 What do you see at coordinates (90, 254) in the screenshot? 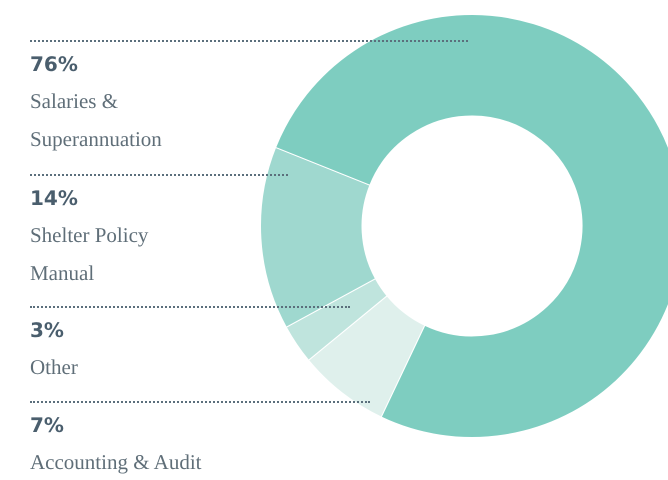
I see `slice-label: Shelter Policy Manual` at bounding box center [90, 254].